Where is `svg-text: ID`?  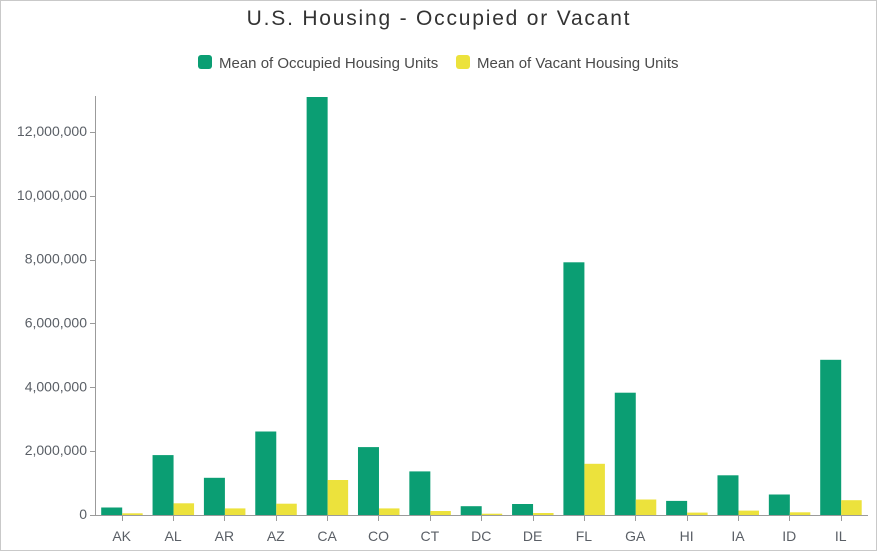 svg-text: ID is located at coordinates (789, 536).